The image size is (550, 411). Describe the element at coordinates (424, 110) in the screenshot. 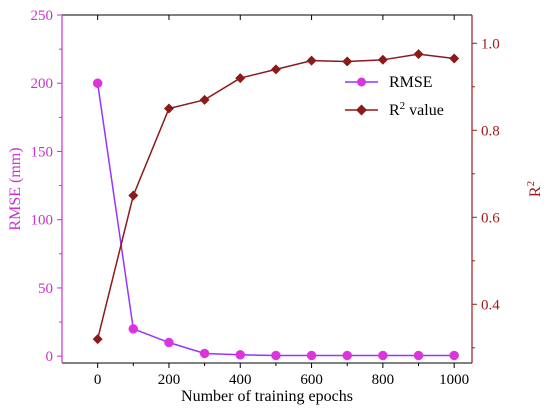

I see `legend-r2-label-suffix: value` at that location.